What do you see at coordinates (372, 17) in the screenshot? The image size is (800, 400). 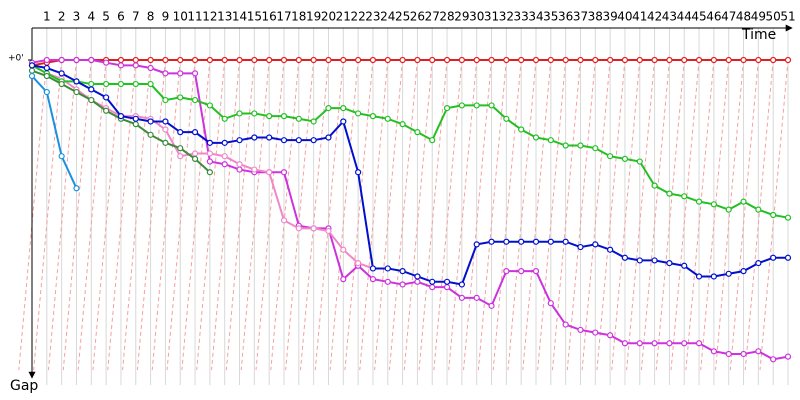 I see `x-tick-label: 23` at bounding box center [372, 17].